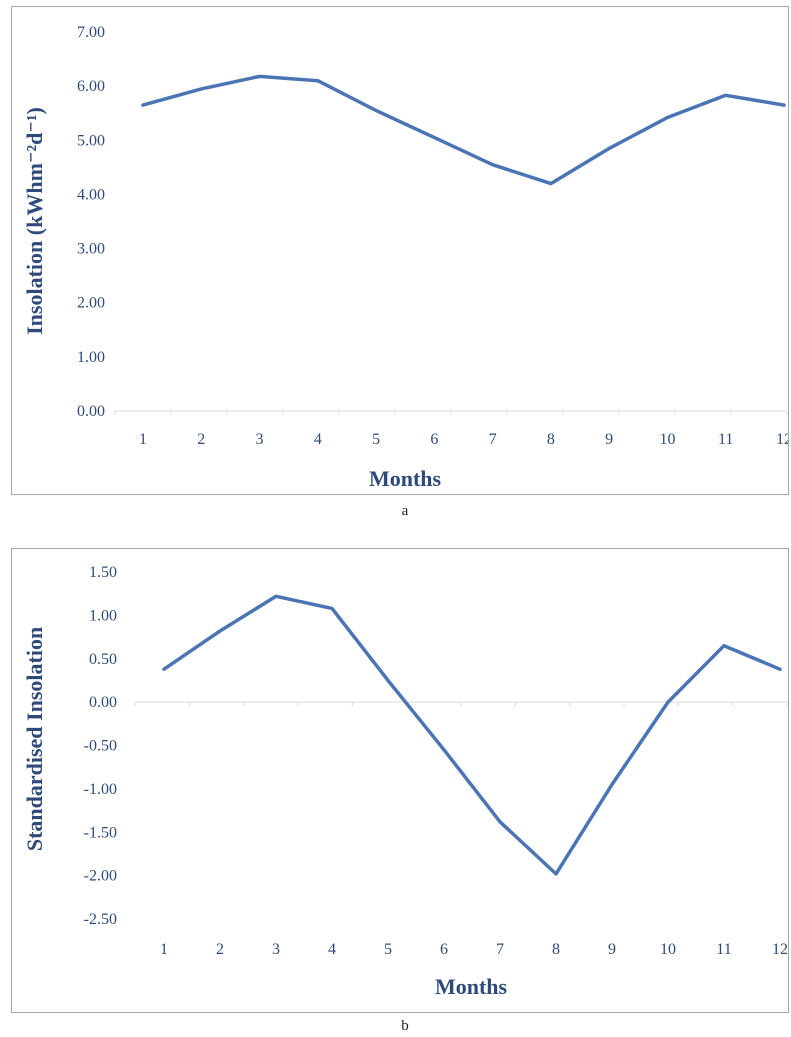 Image resolution: width=791 pixels, height=1037 pixels. Describe the element at coordinates (91, 194) in the screenshot. I see `y-tick-label: 4.00` at that location.